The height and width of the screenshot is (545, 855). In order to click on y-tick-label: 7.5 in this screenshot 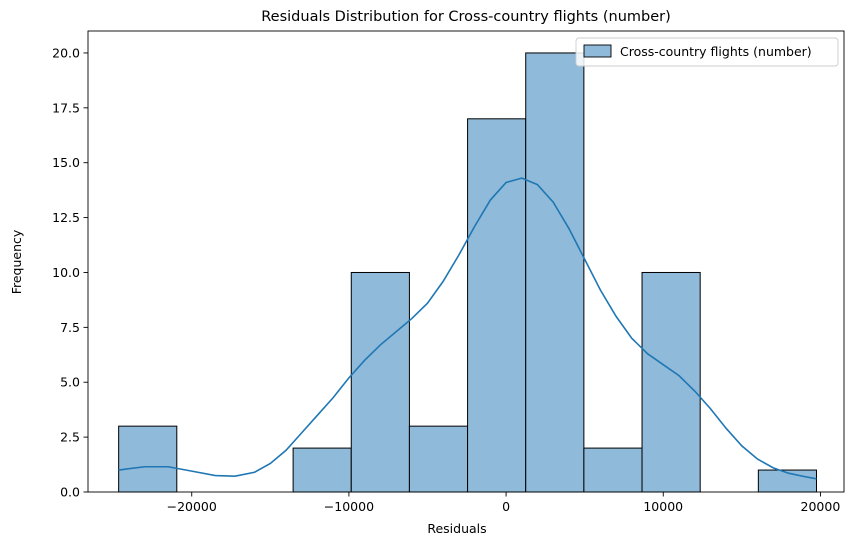, I will do `click(70, 327)`.